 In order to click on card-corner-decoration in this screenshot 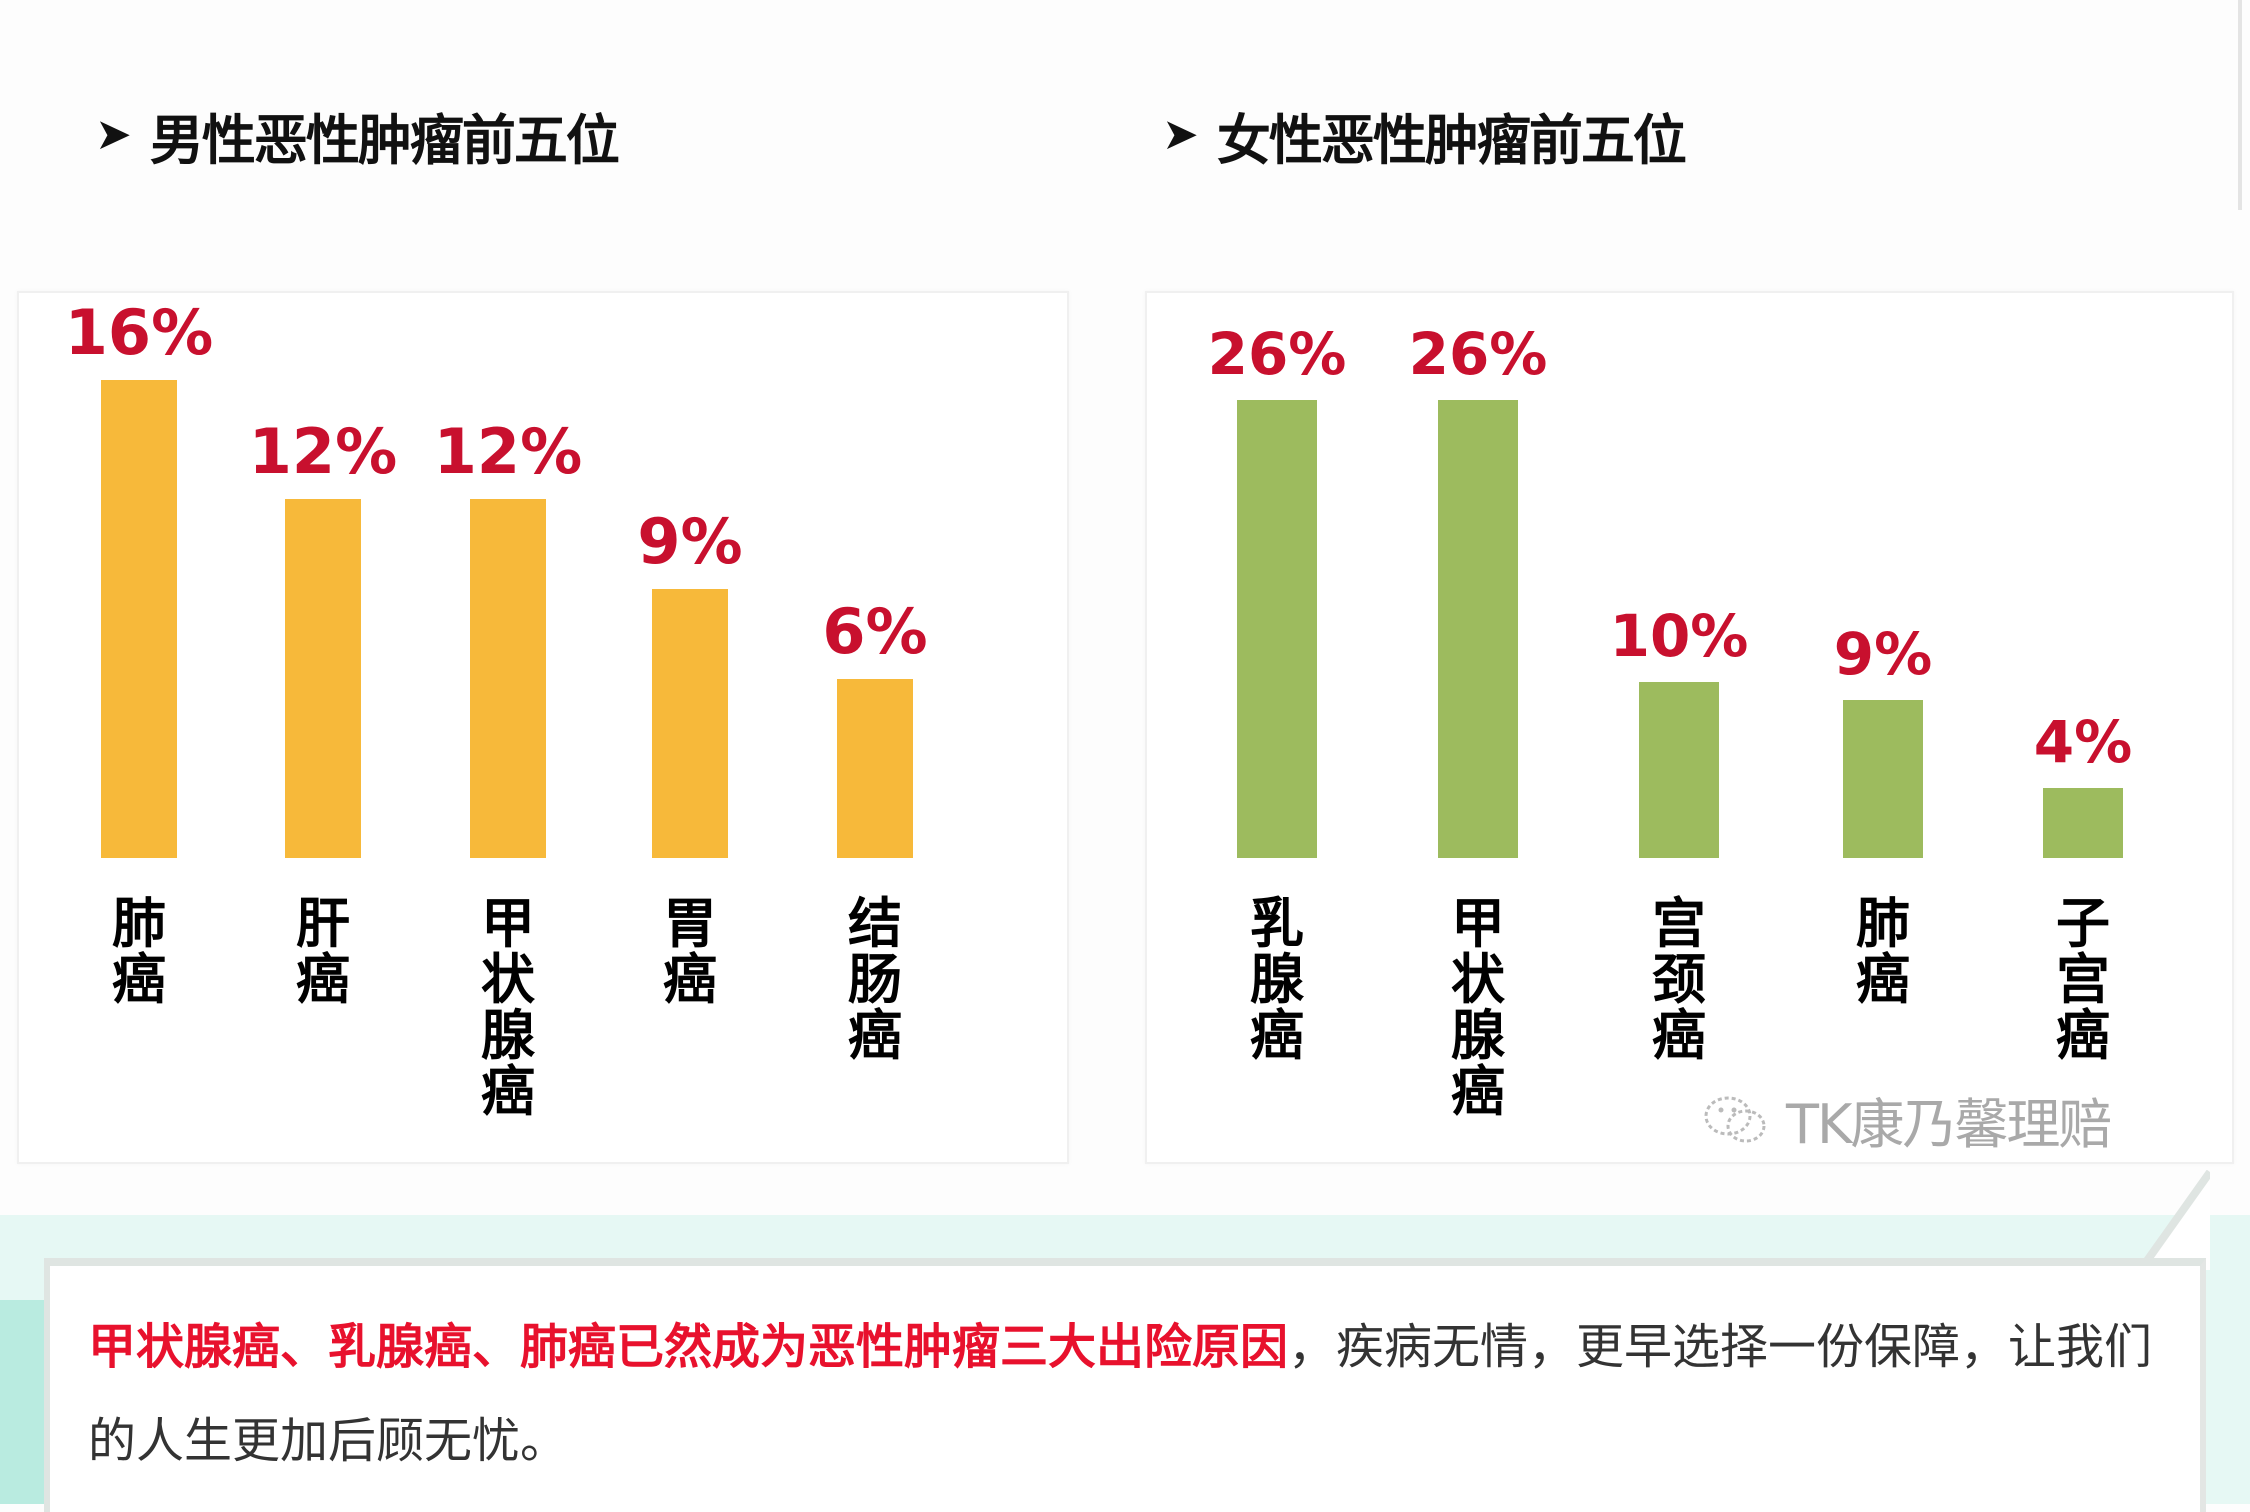, I will do `click(2175, 1220)`.